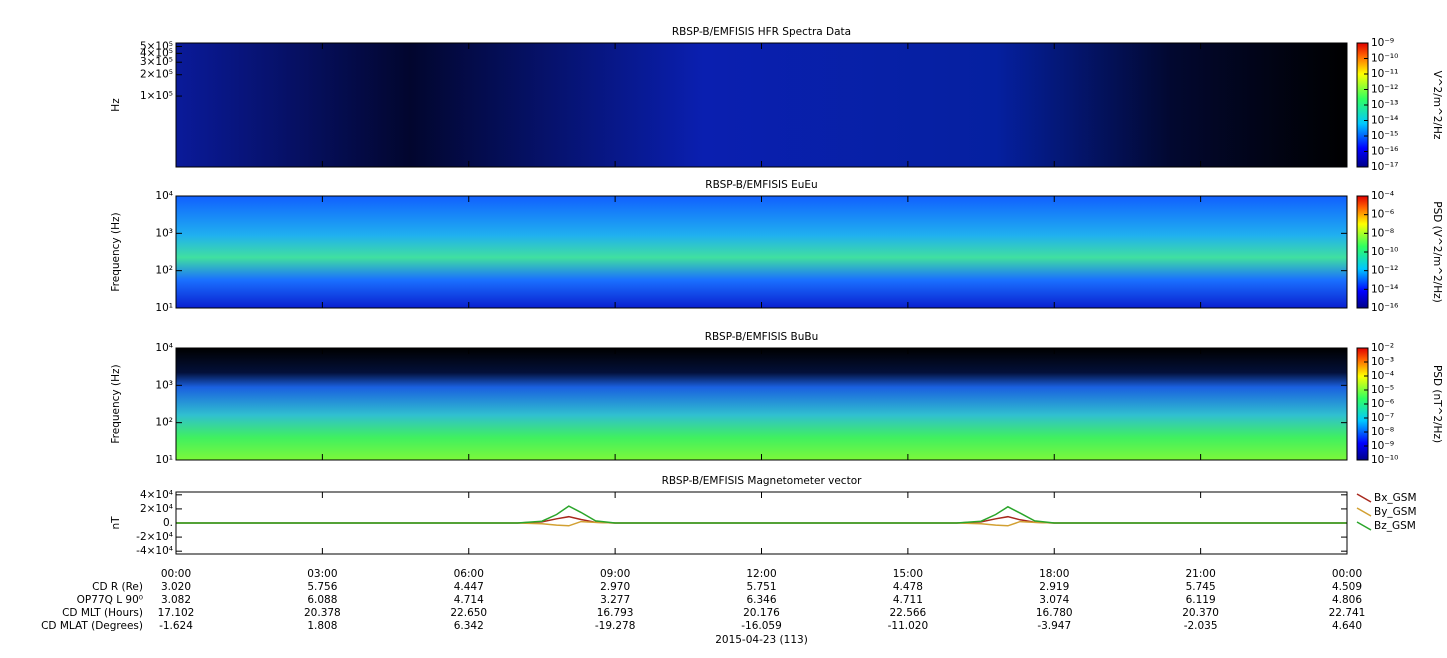  Describe the element at coordinates (156, 96) in the screenshot. I see `y-tick-label: 1×10⁵` at that location.